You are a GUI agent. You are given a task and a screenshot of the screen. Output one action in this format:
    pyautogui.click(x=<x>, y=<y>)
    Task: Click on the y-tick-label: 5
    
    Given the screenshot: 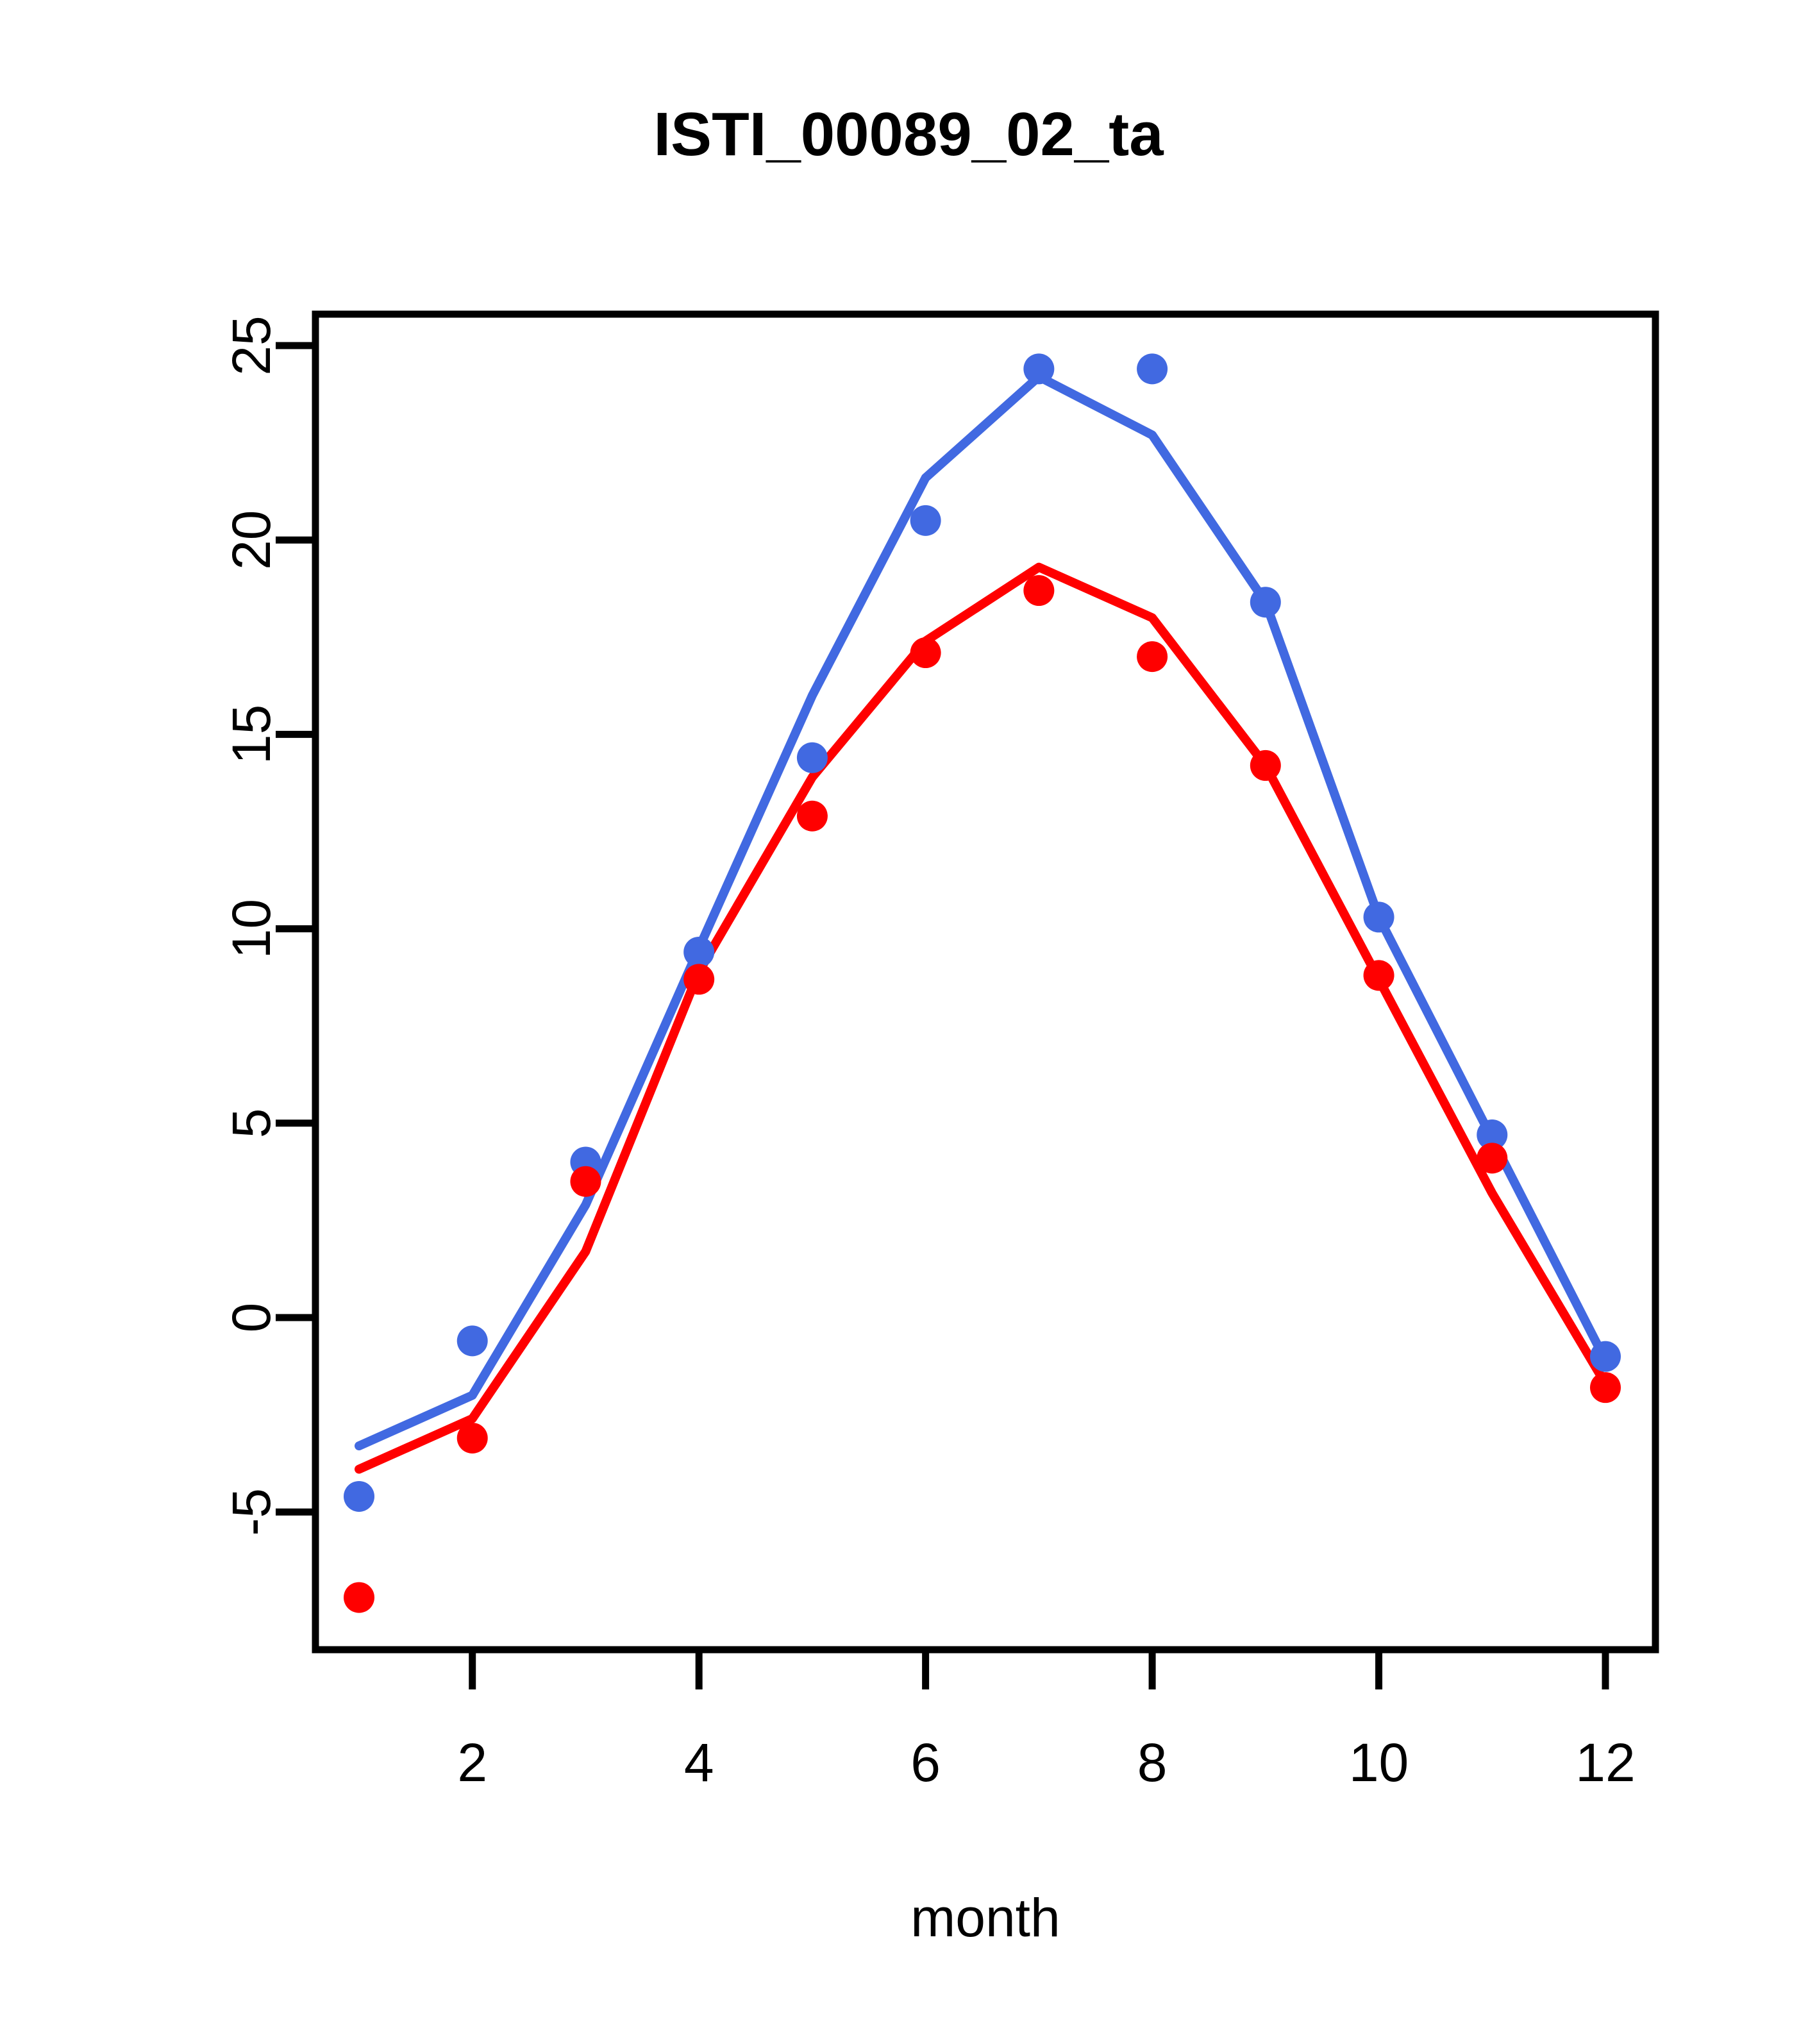 What is the action you would take?
    pyautogui.click(x=251, y=1123)
    